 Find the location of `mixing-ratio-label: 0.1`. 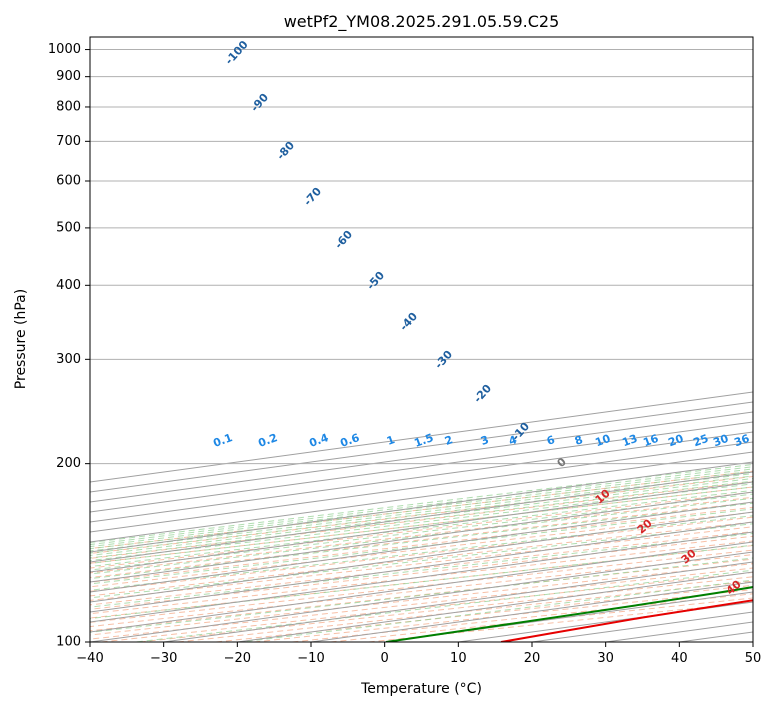

mixing-ratio-label: 0.1 is located at coordinates (222, 440).